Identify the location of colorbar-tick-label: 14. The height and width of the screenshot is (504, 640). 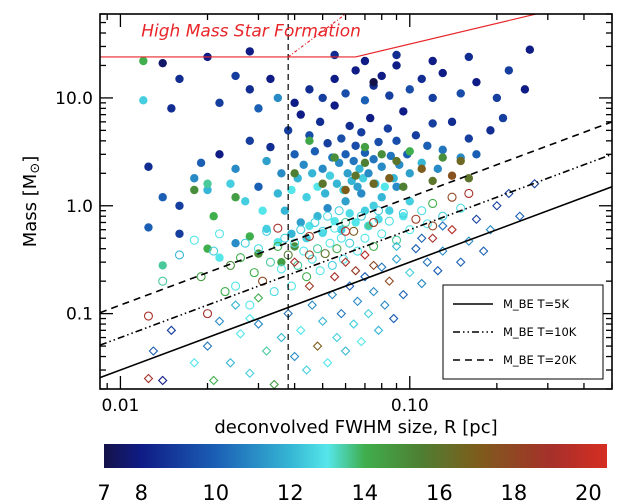
(364, 492).